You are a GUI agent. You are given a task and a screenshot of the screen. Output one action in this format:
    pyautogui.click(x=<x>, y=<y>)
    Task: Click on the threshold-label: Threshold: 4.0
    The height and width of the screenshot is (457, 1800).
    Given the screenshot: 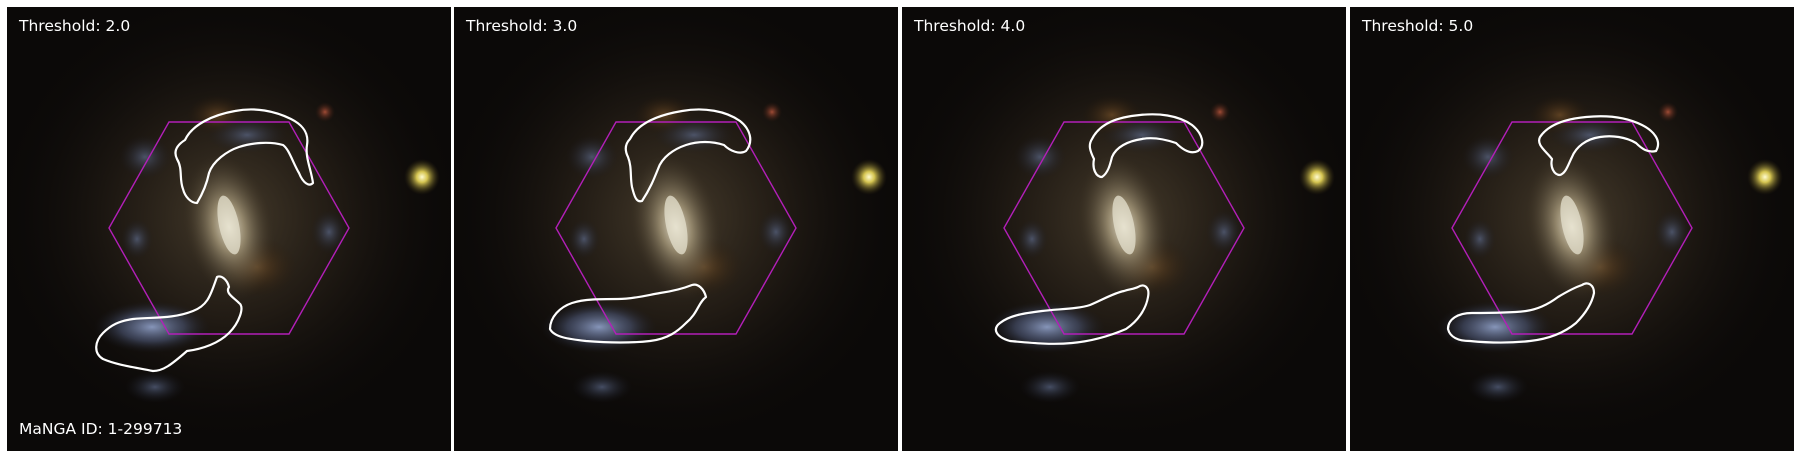 What is the action you would take?
    pyautogui.click(x=970, y=26)
    